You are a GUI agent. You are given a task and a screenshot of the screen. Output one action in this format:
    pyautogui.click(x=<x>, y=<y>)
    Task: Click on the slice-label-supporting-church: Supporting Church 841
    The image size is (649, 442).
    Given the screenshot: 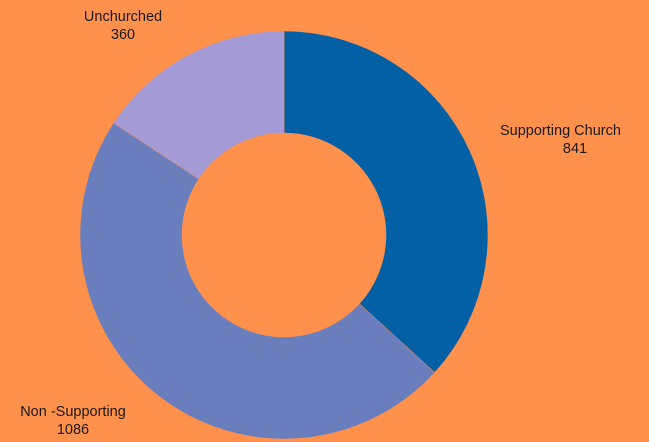 What is the action you would take?
    pyautogui.click(x=574, y=140)
    